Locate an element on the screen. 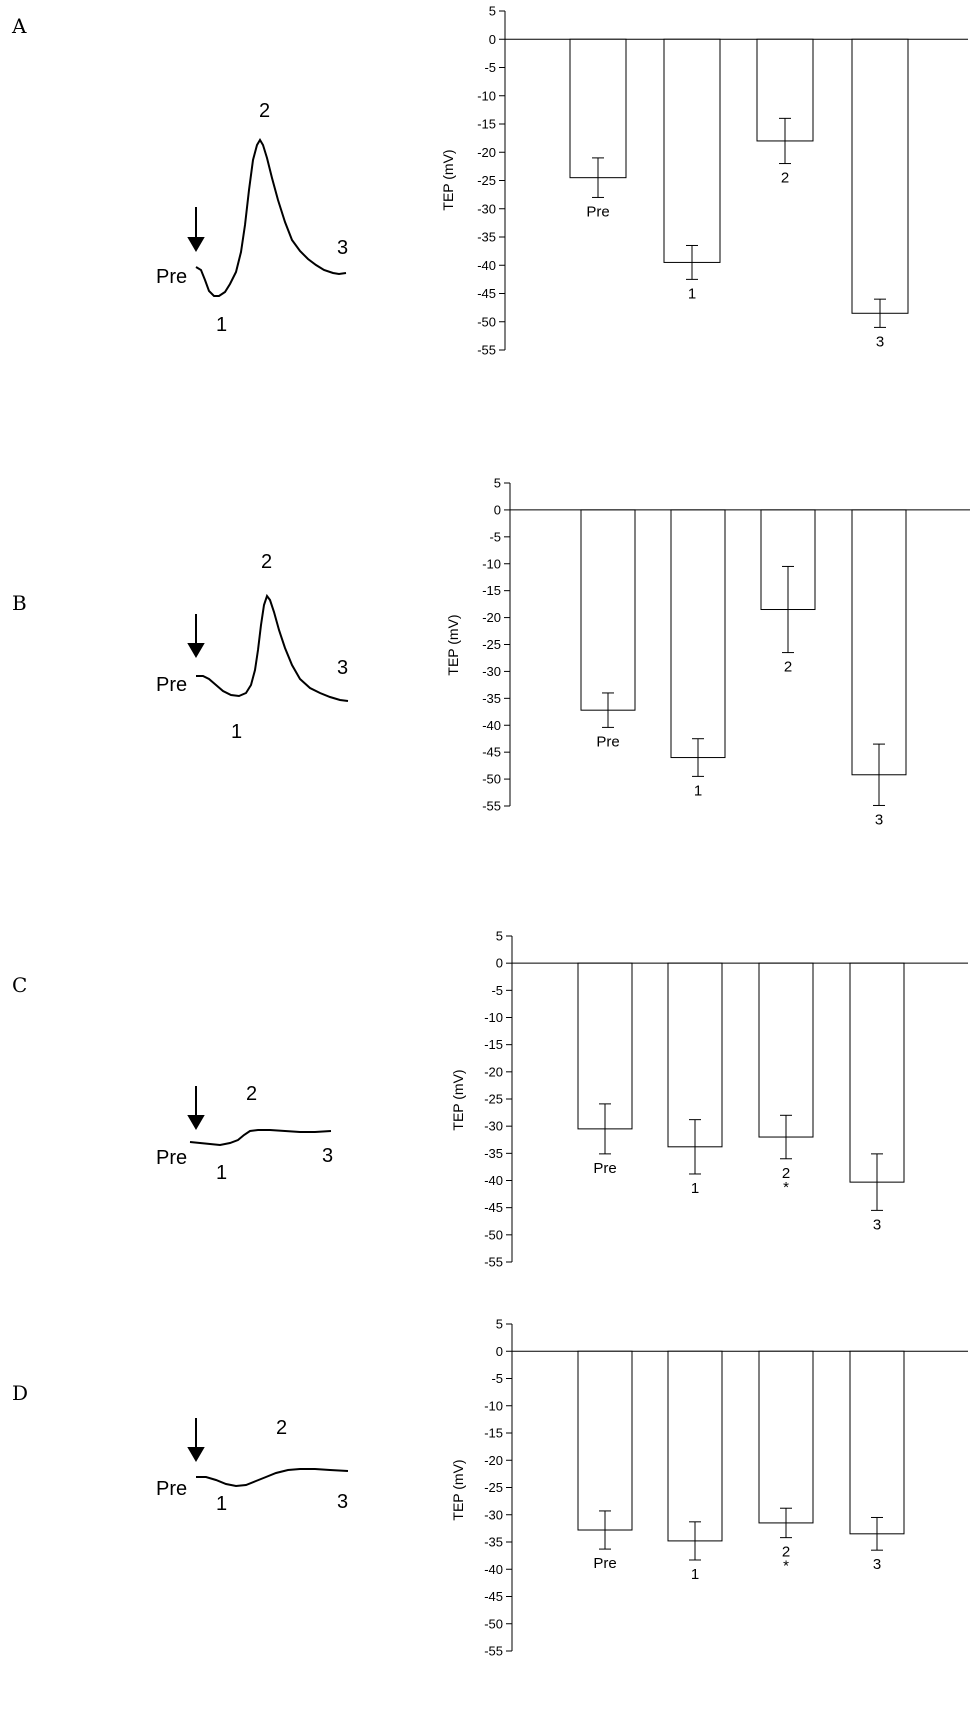 This screenshot has width=971, height=1719. panel-letter-b: B is located at coordinates (19, 603).